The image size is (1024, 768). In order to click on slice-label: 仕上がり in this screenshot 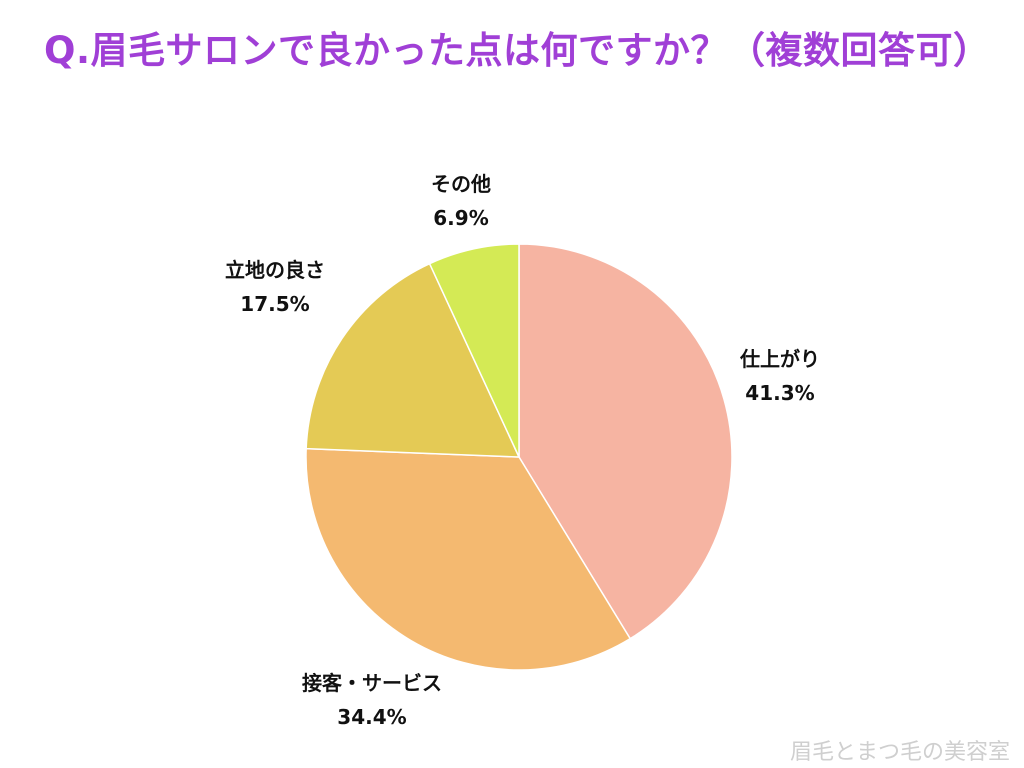, I will do `click(779, 359)`.